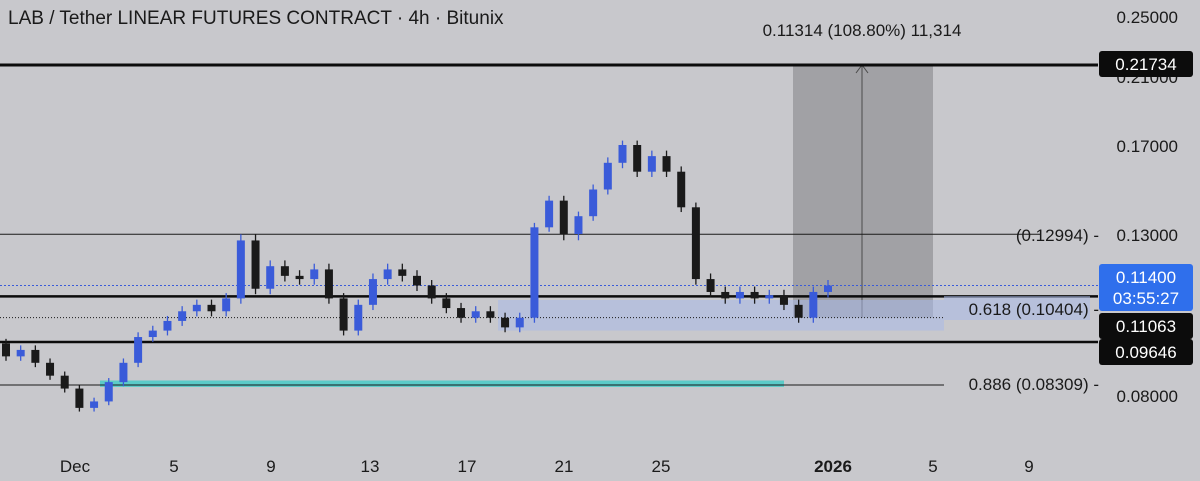  Describe the element at coordinates (661, 466) in the screenshot. I see `time-tick-label: 25` at that location.